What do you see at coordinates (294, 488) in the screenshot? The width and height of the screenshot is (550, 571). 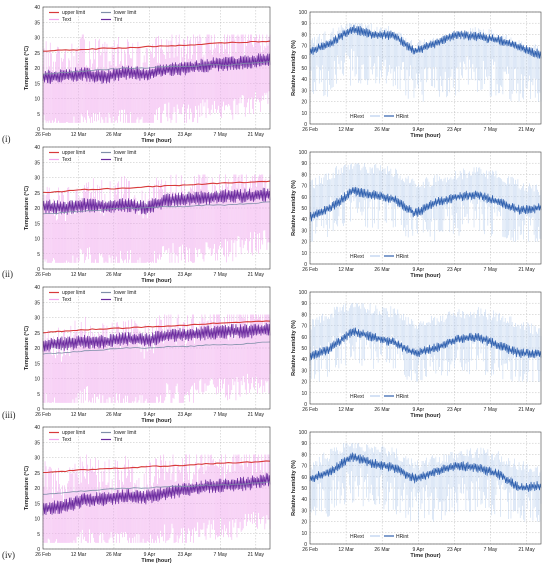 I see `y-axis-title: Relative humidity (%)` at bounding box center [294, 488].